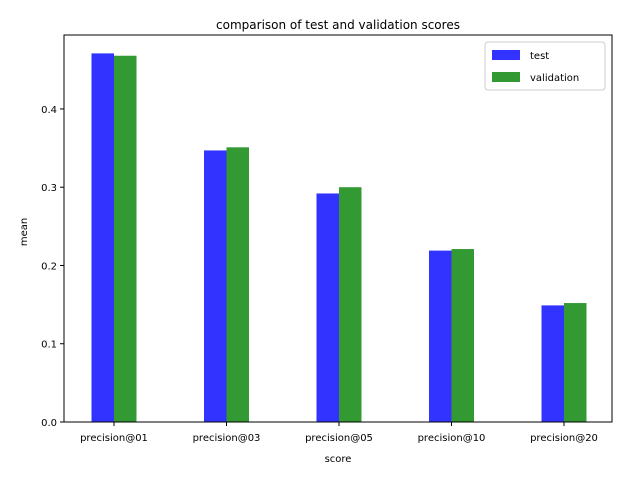  What do you see at coordinates (24, 232) in the screenshot?
I see `y-axis-label: mean` at bounding box center [24, 232].